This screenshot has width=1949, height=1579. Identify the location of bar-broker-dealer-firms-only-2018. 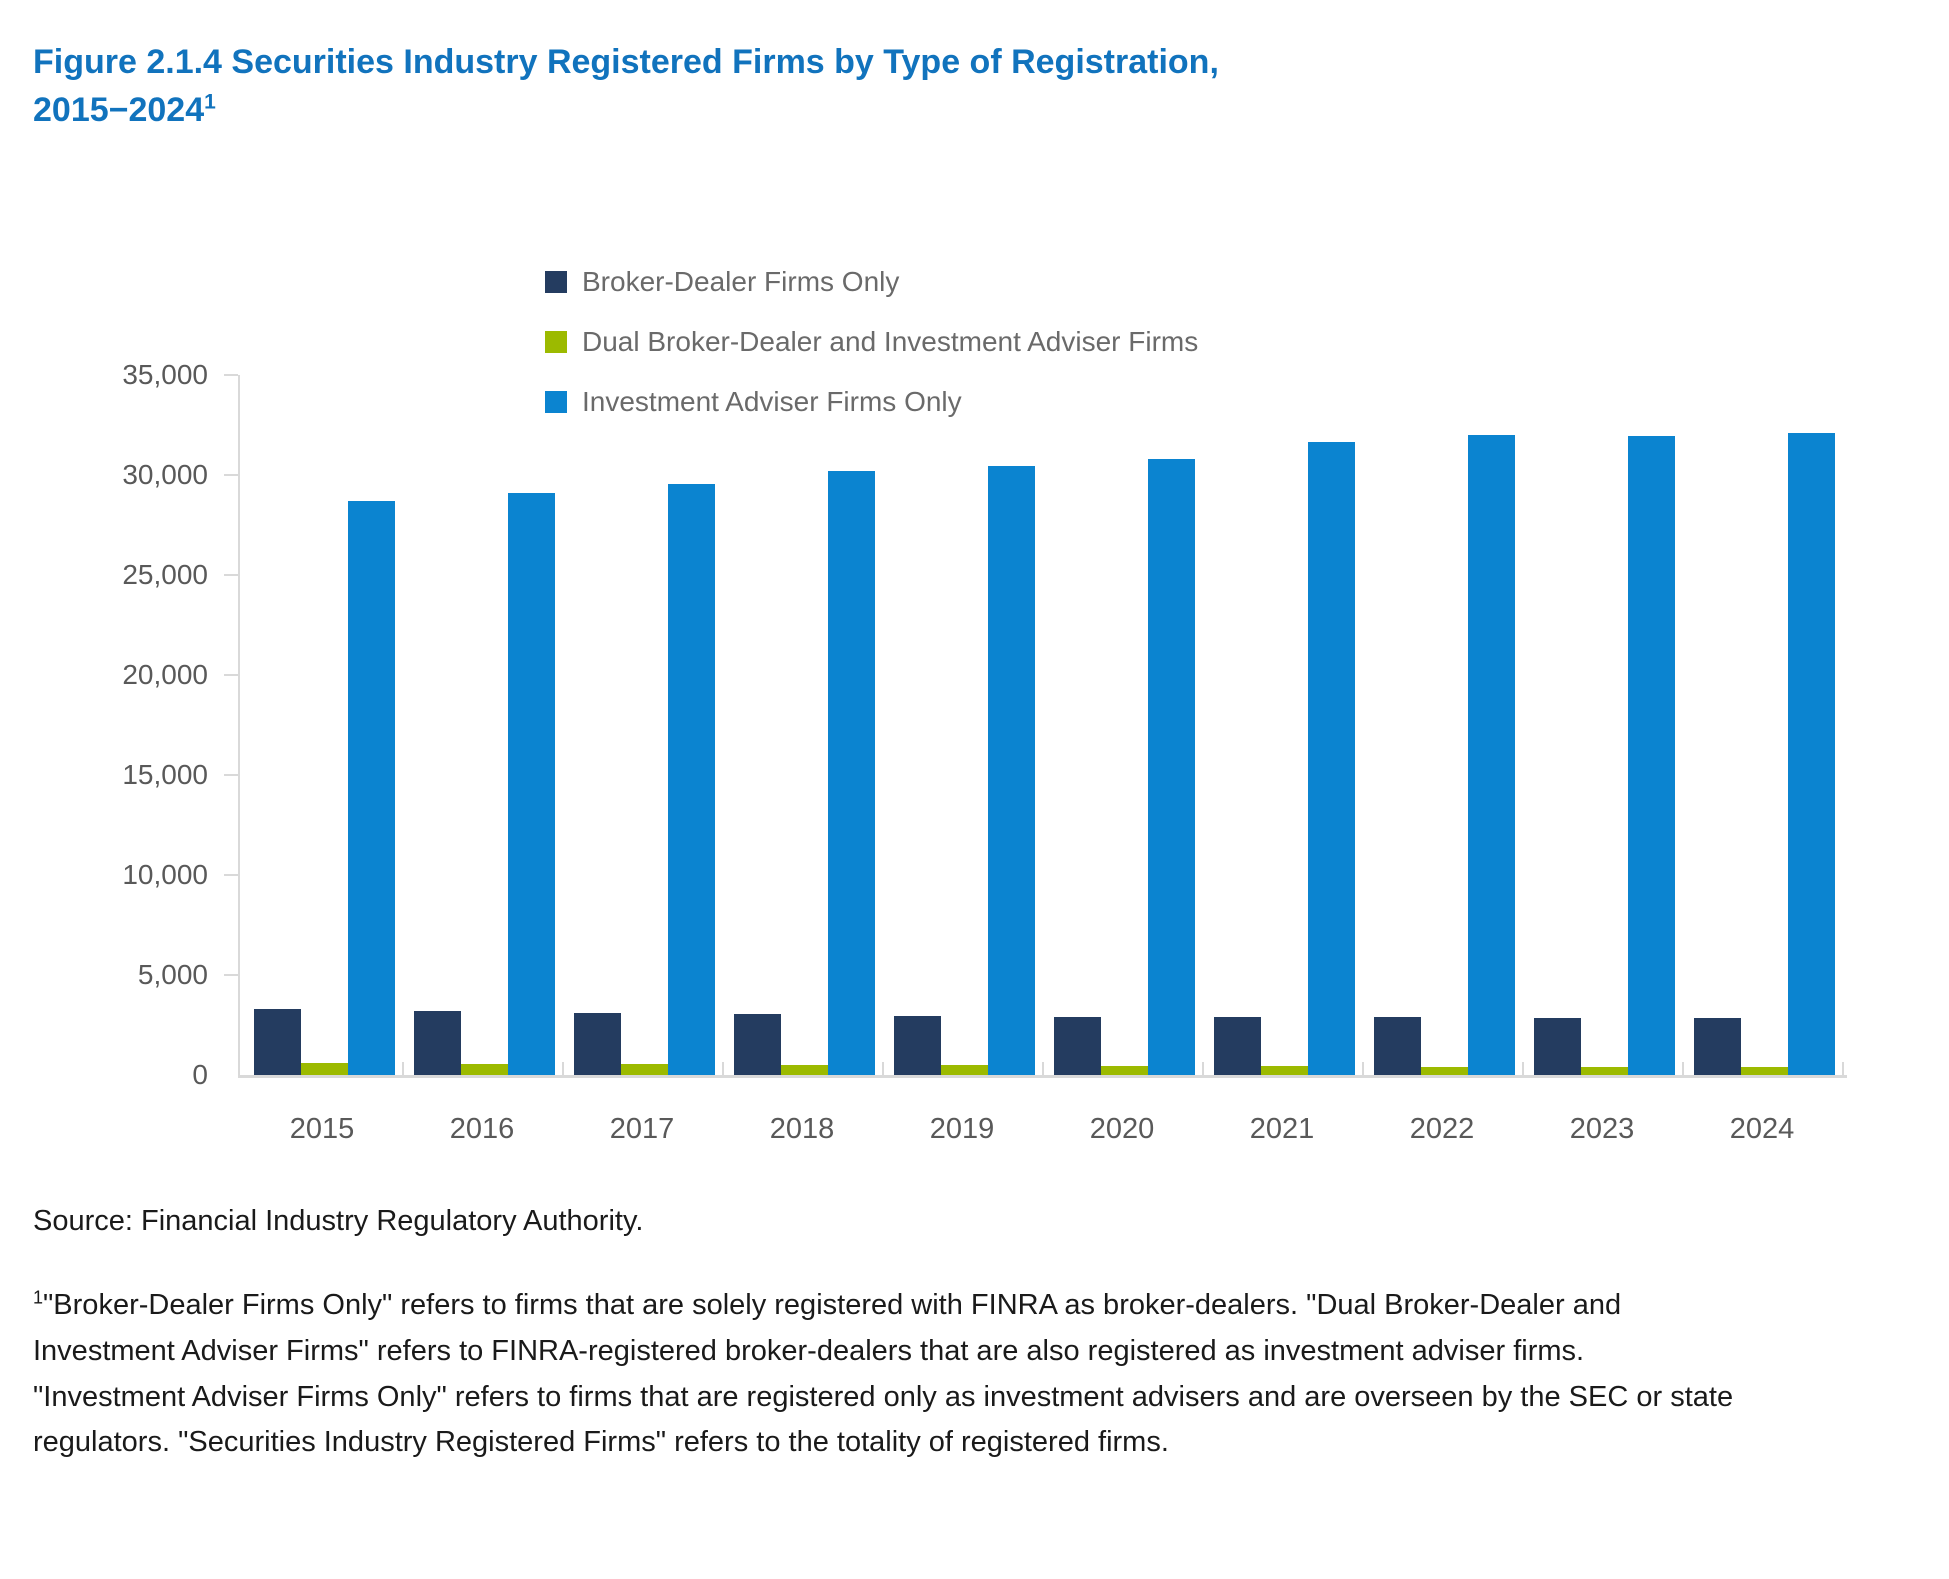
(757, 1044).